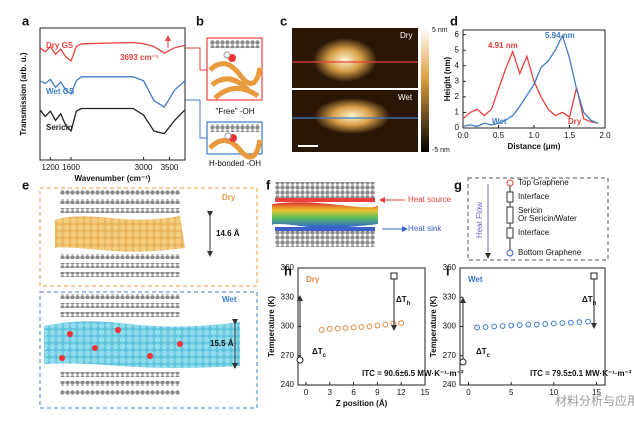 The image size is (634, 425). Describe the element at coordinates (510, 183) in the screenshot. I see `top-marker` at that location.